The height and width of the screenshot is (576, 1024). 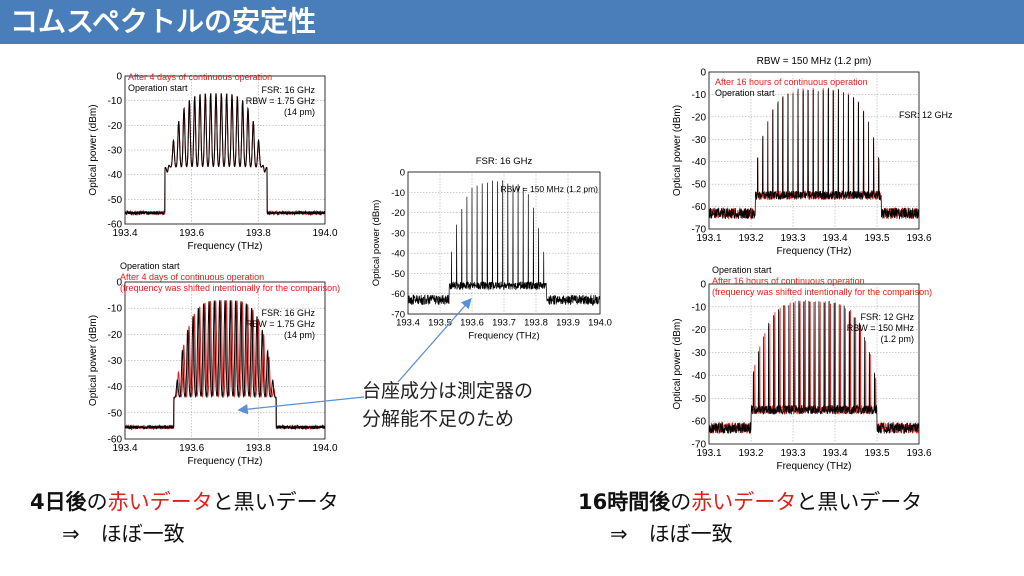 I want to click on callout-line-2: 分解能不足のため, so click(x=438, y=419).